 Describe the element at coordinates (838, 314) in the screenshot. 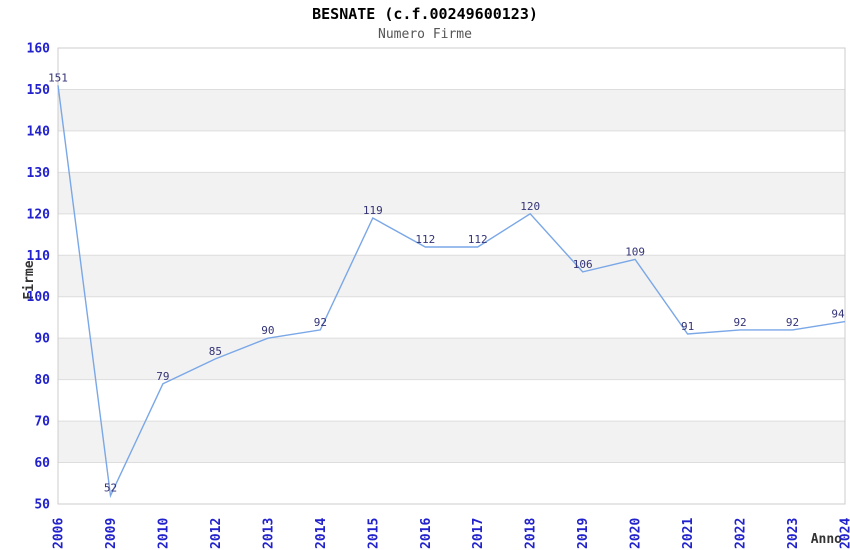

I see `point-label: 94` at that location.